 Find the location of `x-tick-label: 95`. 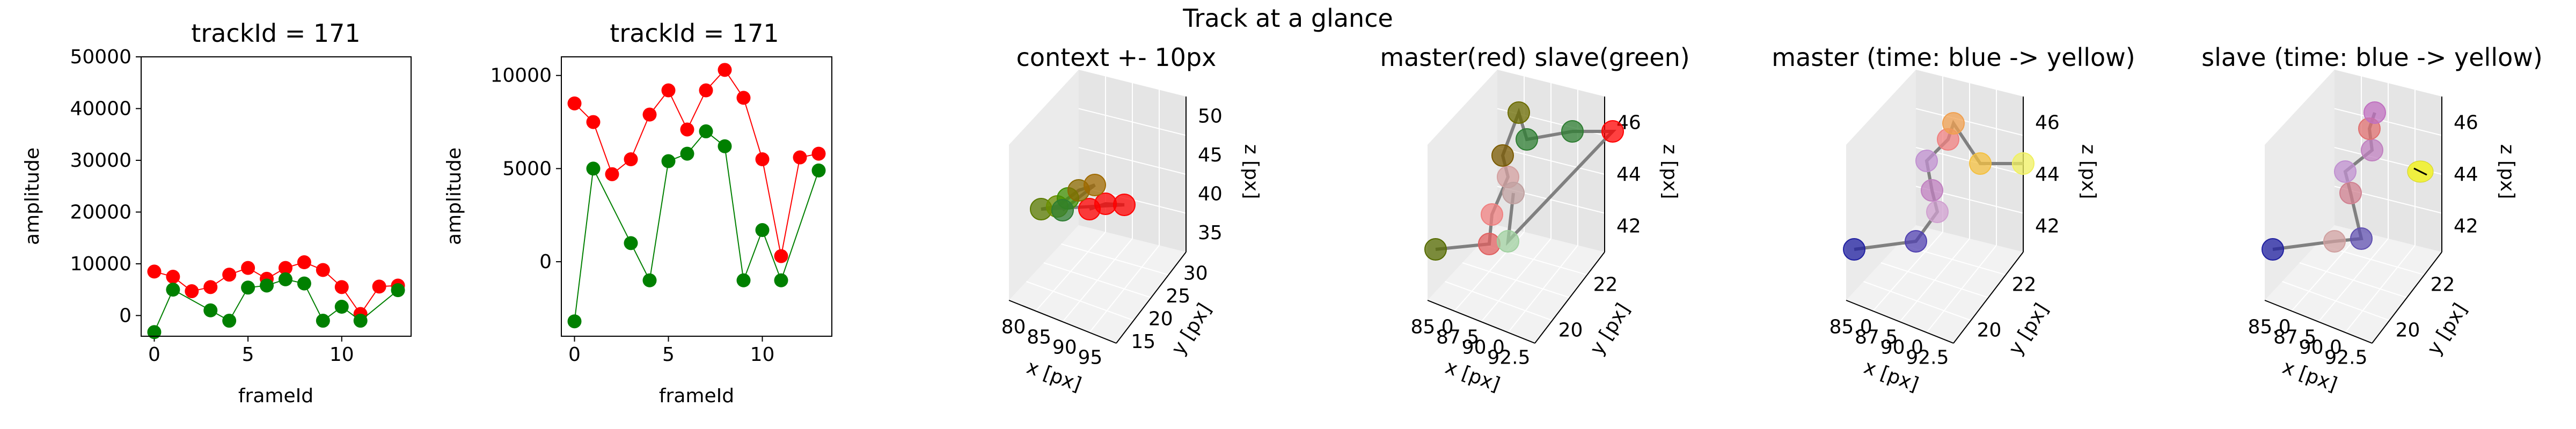

x-tick-label: 95 is located at coordinates (1090, 358).